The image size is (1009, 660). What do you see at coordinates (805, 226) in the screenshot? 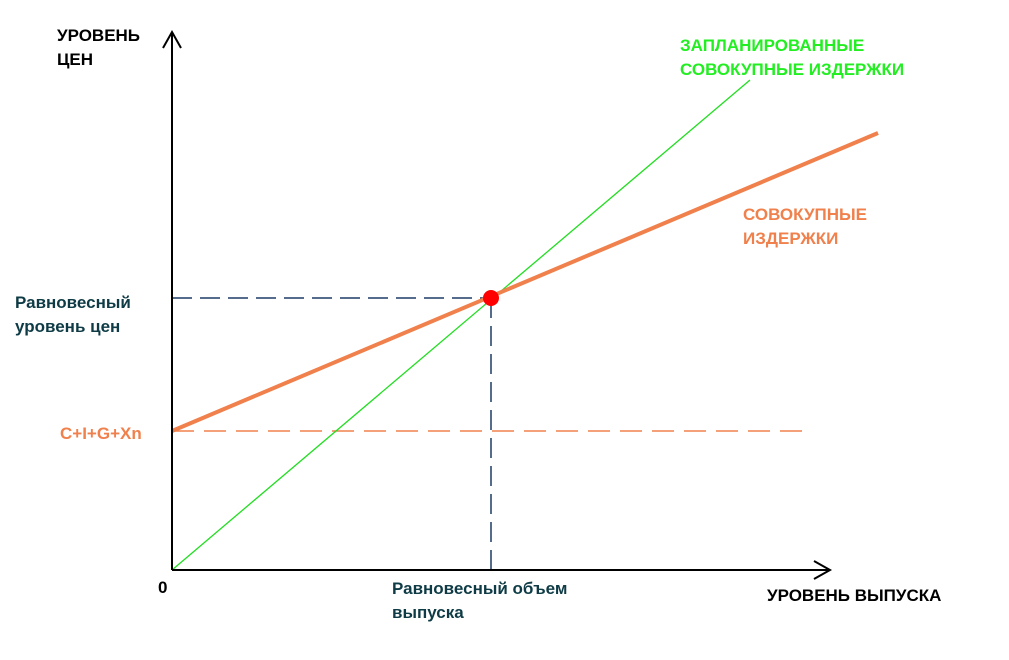
I see `aggregate-costs-label: СОВОКУПНЫЕ ИЗДЕРЖКИ` at bounding box center [805, 226].